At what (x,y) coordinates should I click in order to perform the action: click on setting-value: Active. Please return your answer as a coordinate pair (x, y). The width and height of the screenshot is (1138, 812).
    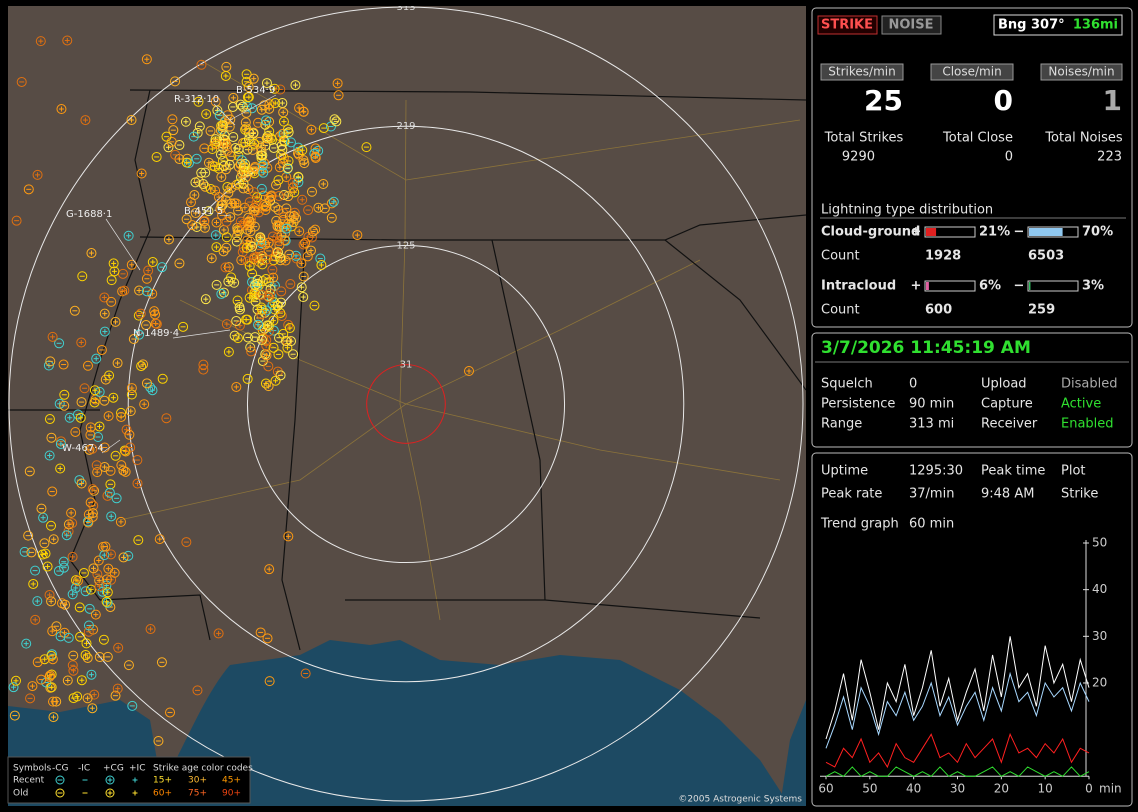
    Looking at the image, I should click on (1081, 404).